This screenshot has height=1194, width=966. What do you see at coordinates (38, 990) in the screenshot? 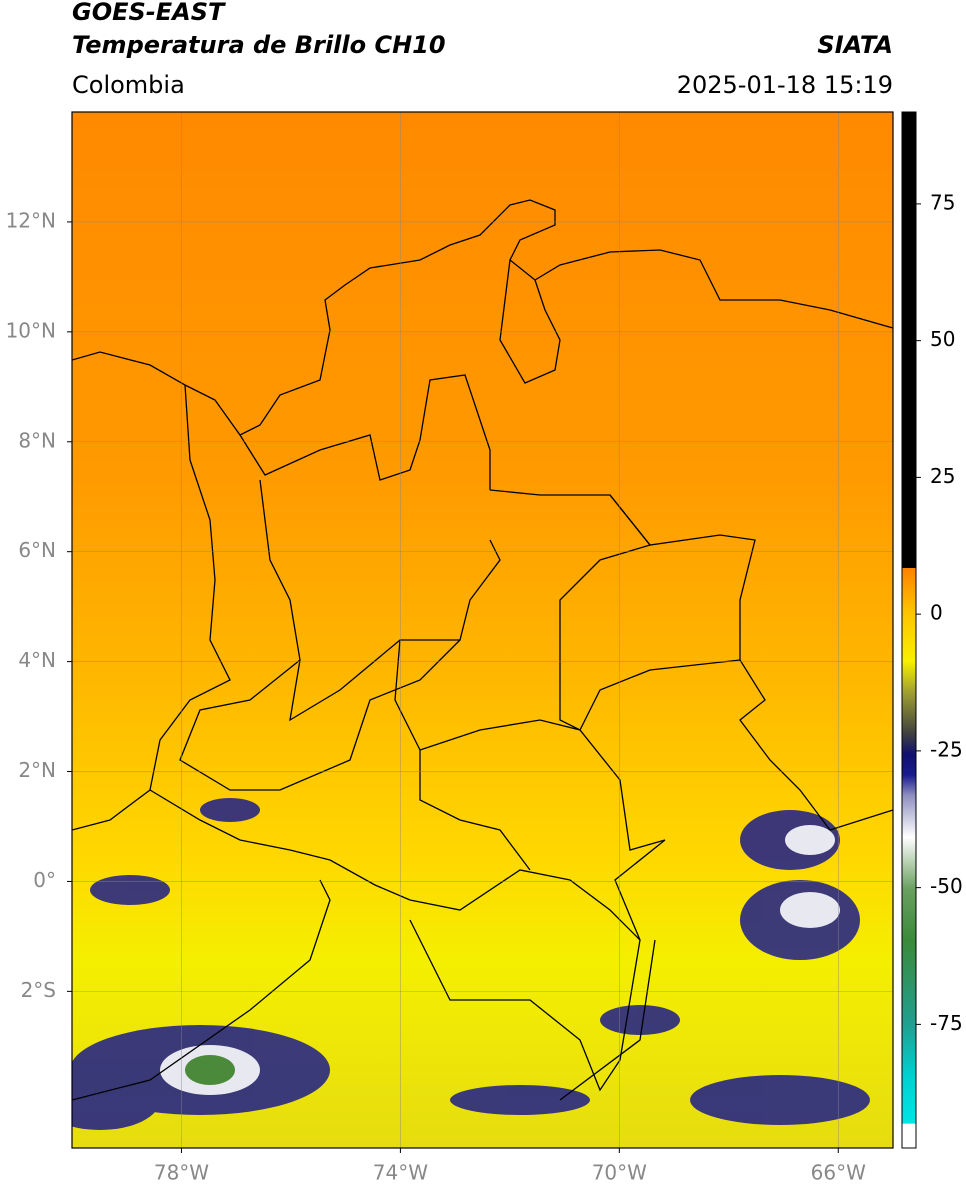
I see `y-tick-label: 2°S` at bounding box center [38, 990].